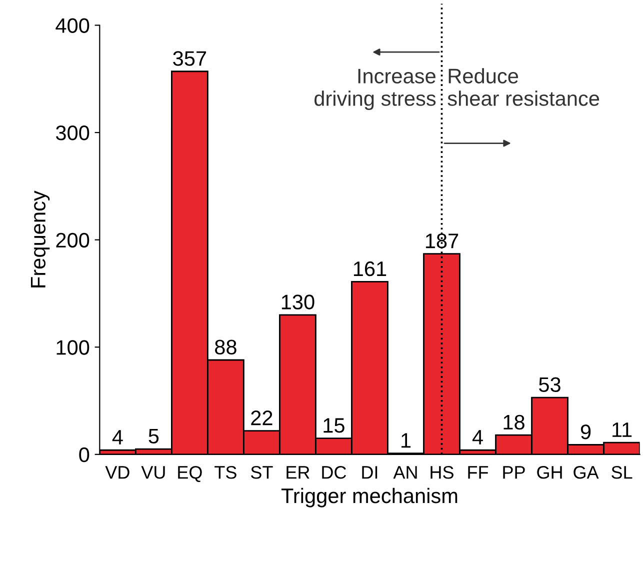 The image size is (643, 561). What do you see at coordinates (334, 472) in the screenshot?
I see `x-tick-label: DC` at bounding box center [334, 472].